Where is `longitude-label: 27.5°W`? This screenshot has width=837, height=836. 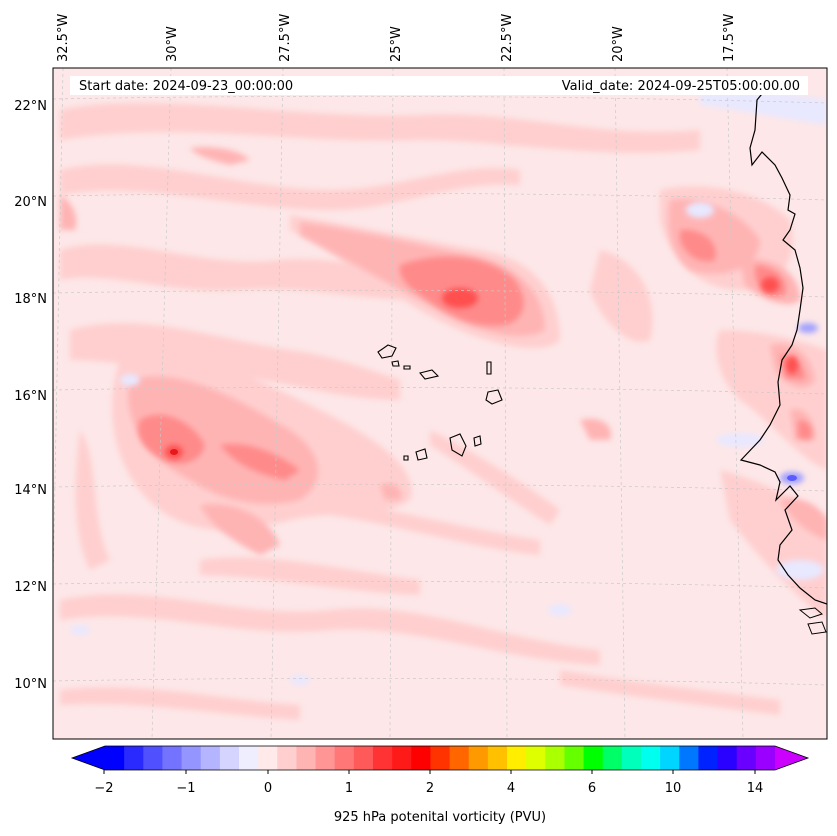 longitude-label: 27.5°W is located at coordinates (285, 38).